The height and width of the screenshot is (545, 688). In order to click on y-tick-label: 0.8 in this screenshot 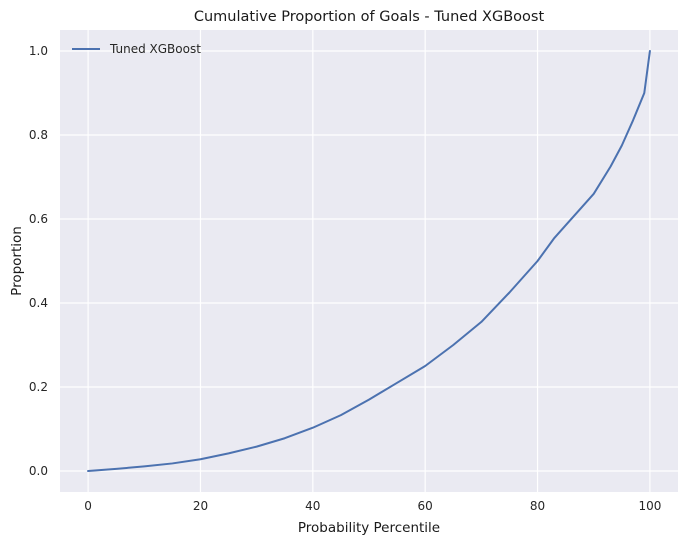, I will do `click(38, 135)`.